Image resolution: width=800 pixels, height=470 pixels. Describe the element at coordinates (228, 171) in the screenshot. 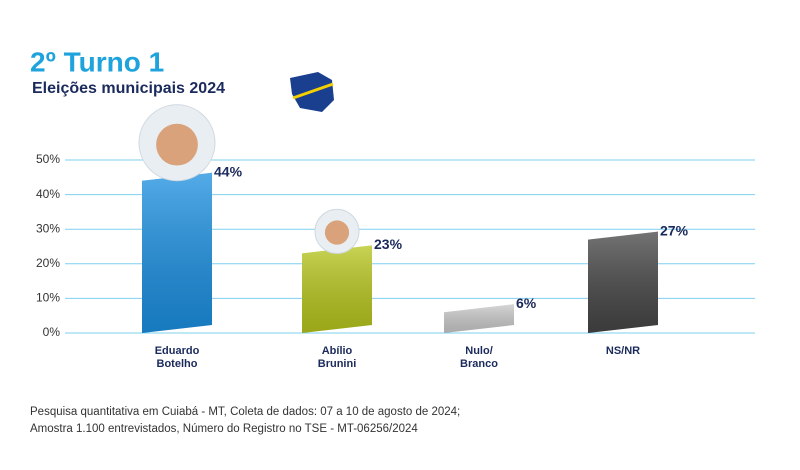

I see `value-label: 44%` at that location.